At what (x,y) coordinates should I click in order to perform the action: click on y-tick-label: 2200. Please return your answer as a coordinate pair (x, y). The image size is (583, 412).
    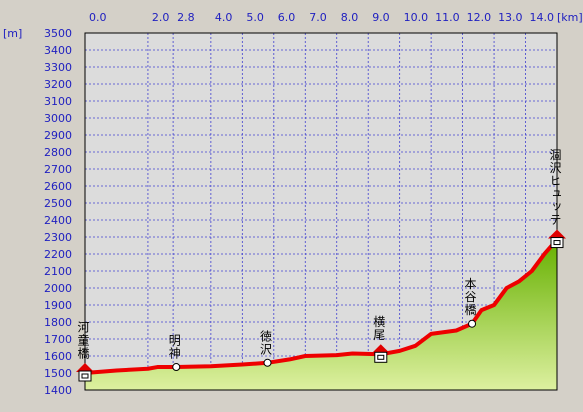
    Looking at the image, I should click on (58, 254).